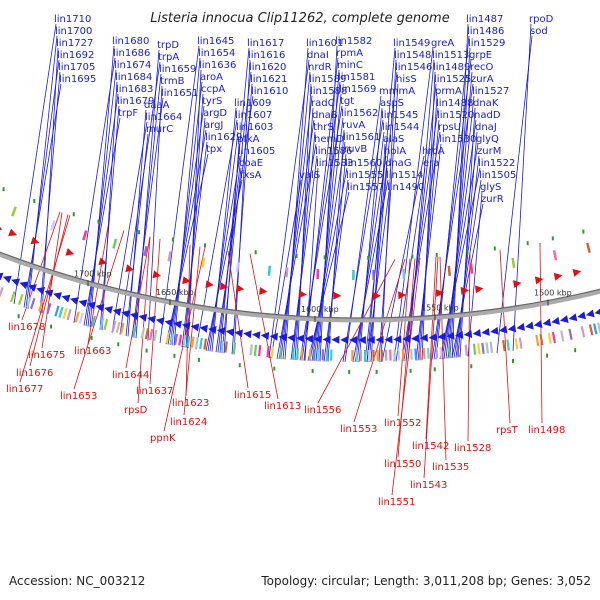  I want to click on reverse-gene-label: lin1637, so click(154, 391).